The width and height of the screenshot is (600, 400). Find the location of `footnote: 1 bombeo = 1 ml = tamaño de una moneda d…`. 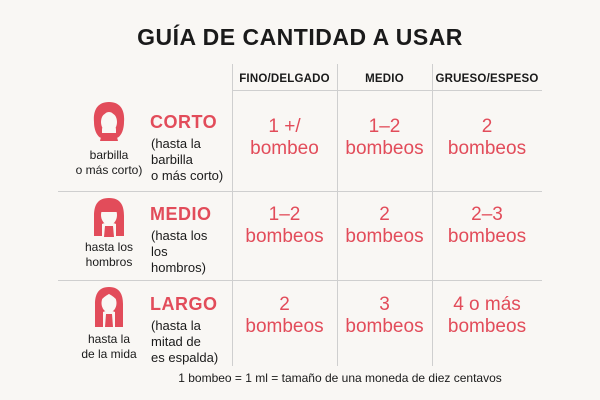

footnote: 1 bombeo = 1 ml = tamaño de una moneda d… is located at coordinates (340, 378).